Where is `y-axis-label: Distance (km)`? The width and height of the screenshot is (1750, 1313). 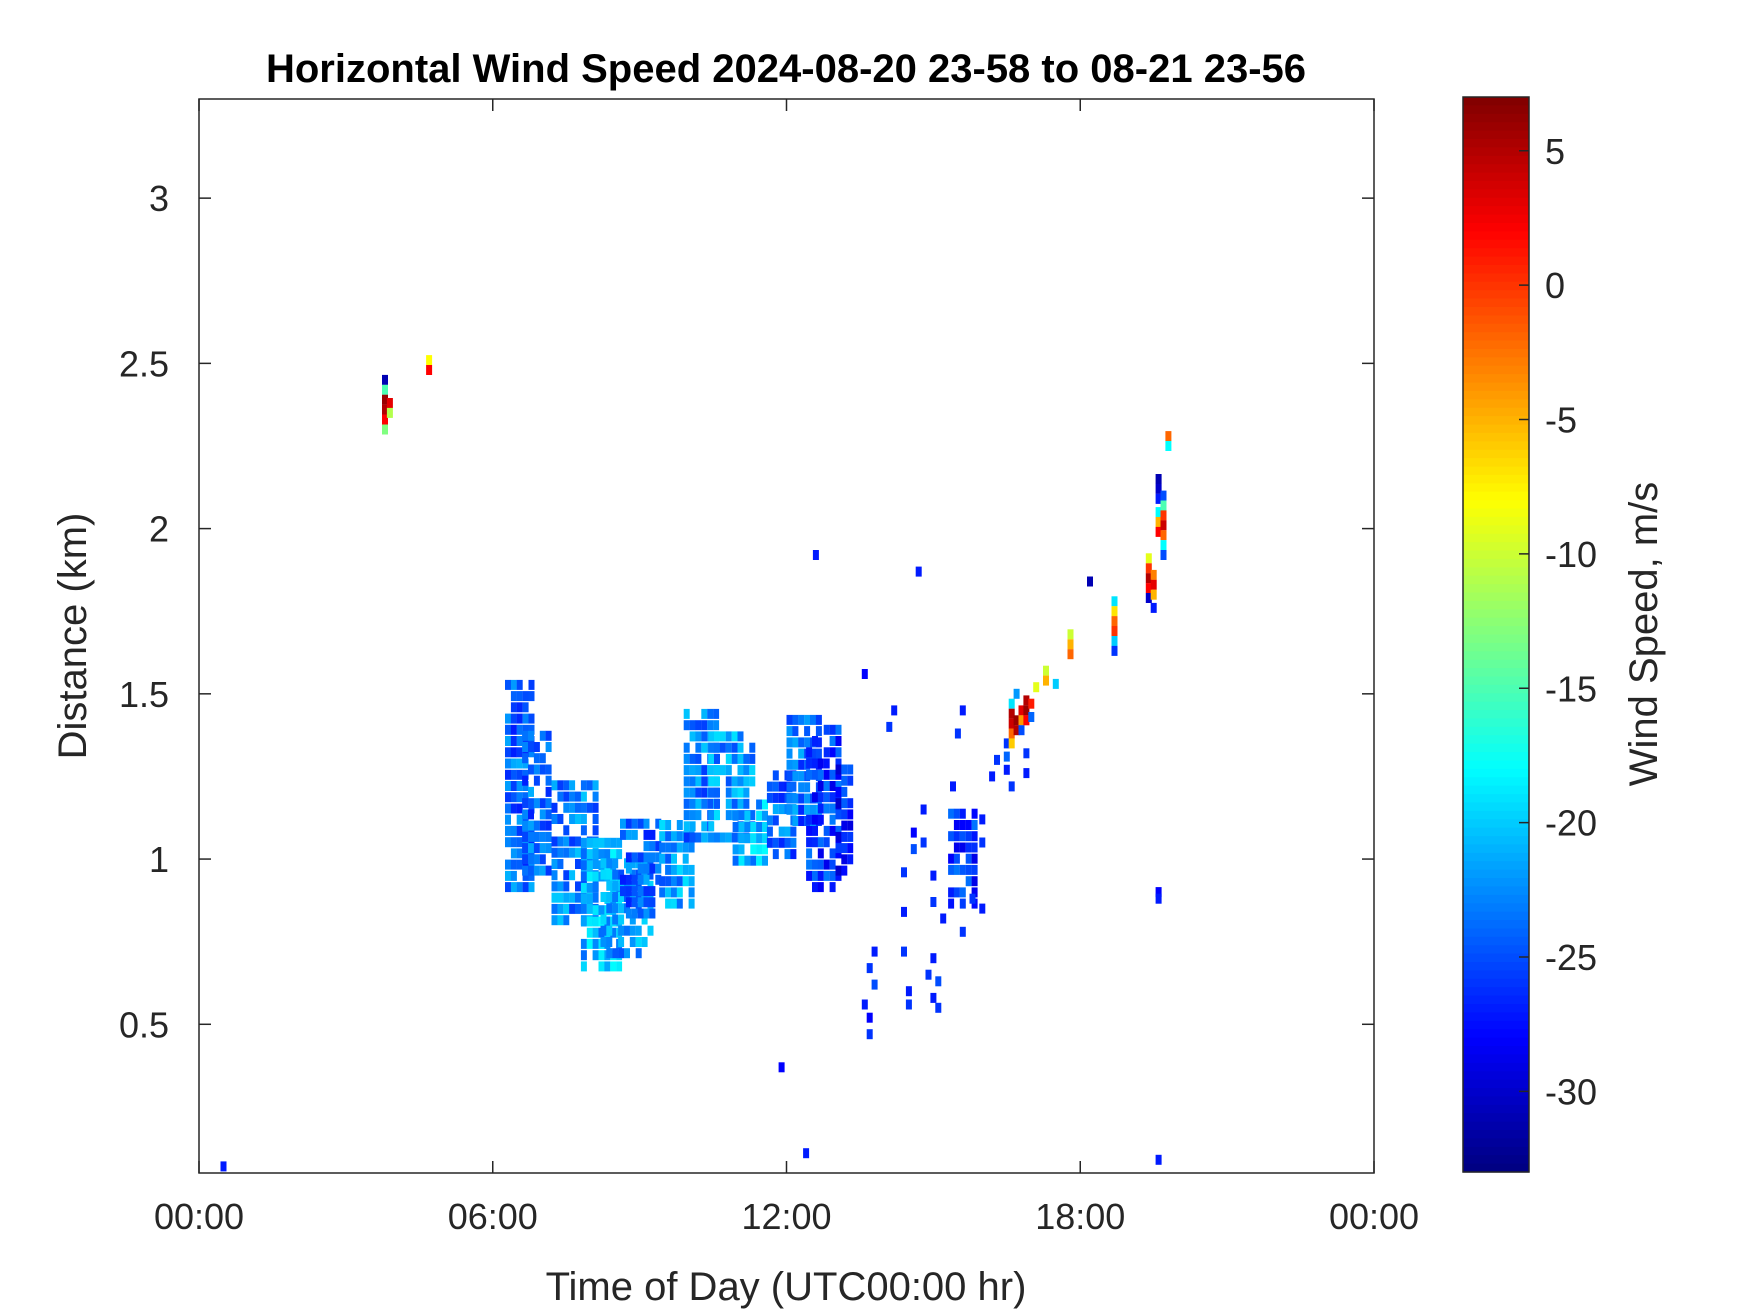 y-axis-label: Distance (km) is located at coordinates (73, 636).